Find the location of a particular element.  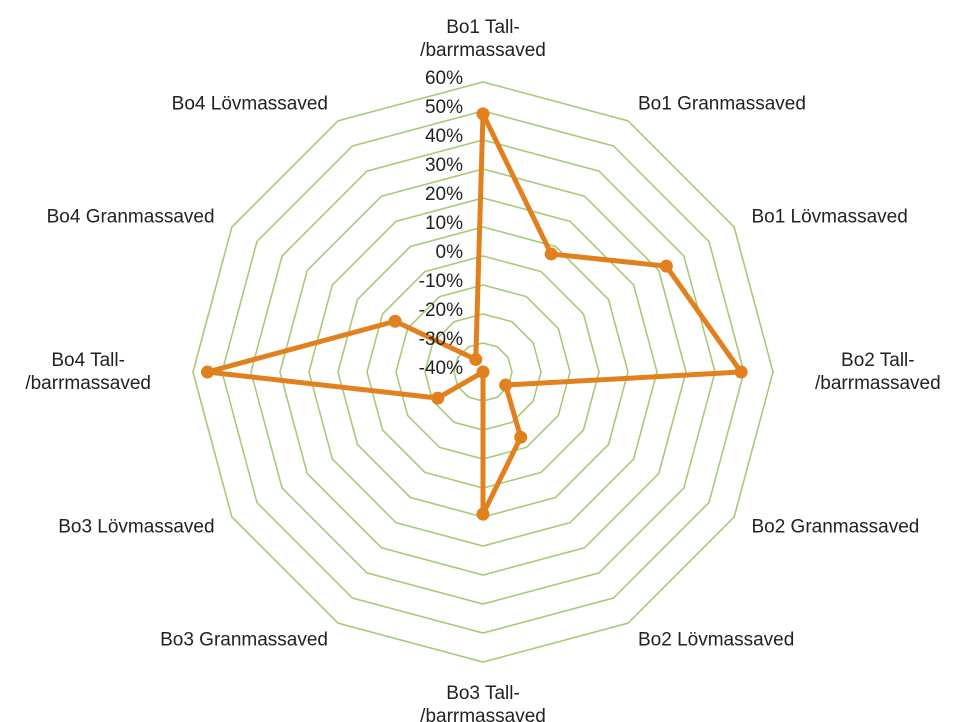

axis-tick-label: 60% is located at coordinates (443, 78).